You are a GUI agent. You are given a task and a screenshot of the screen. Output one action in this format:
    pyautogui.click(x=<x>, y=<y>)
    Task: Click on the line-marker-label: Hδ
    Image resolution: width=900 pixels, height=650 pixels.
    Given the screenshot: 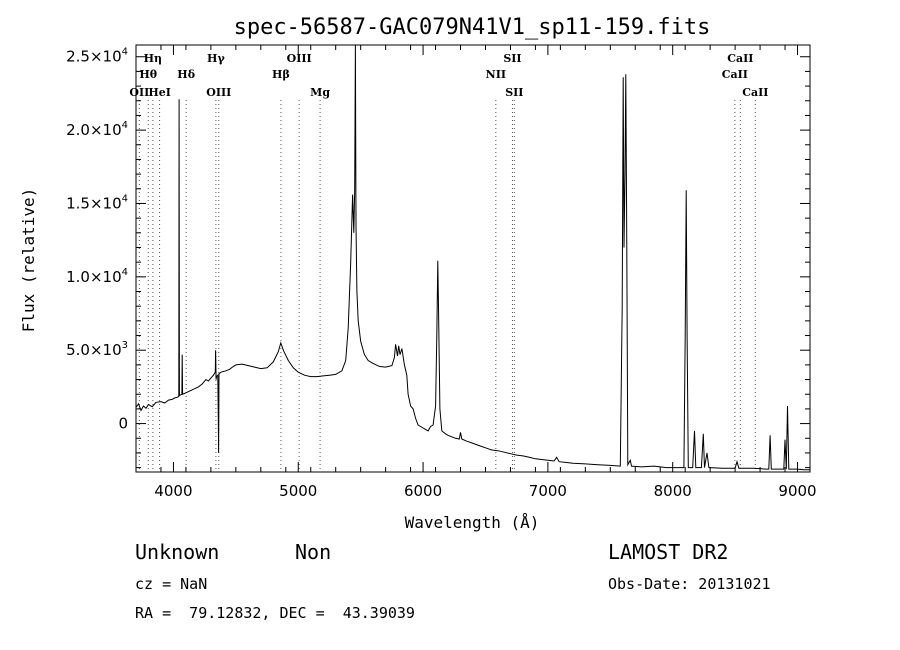 What is the action you would take?
    pyautogui.click(x=186, y=74)
    